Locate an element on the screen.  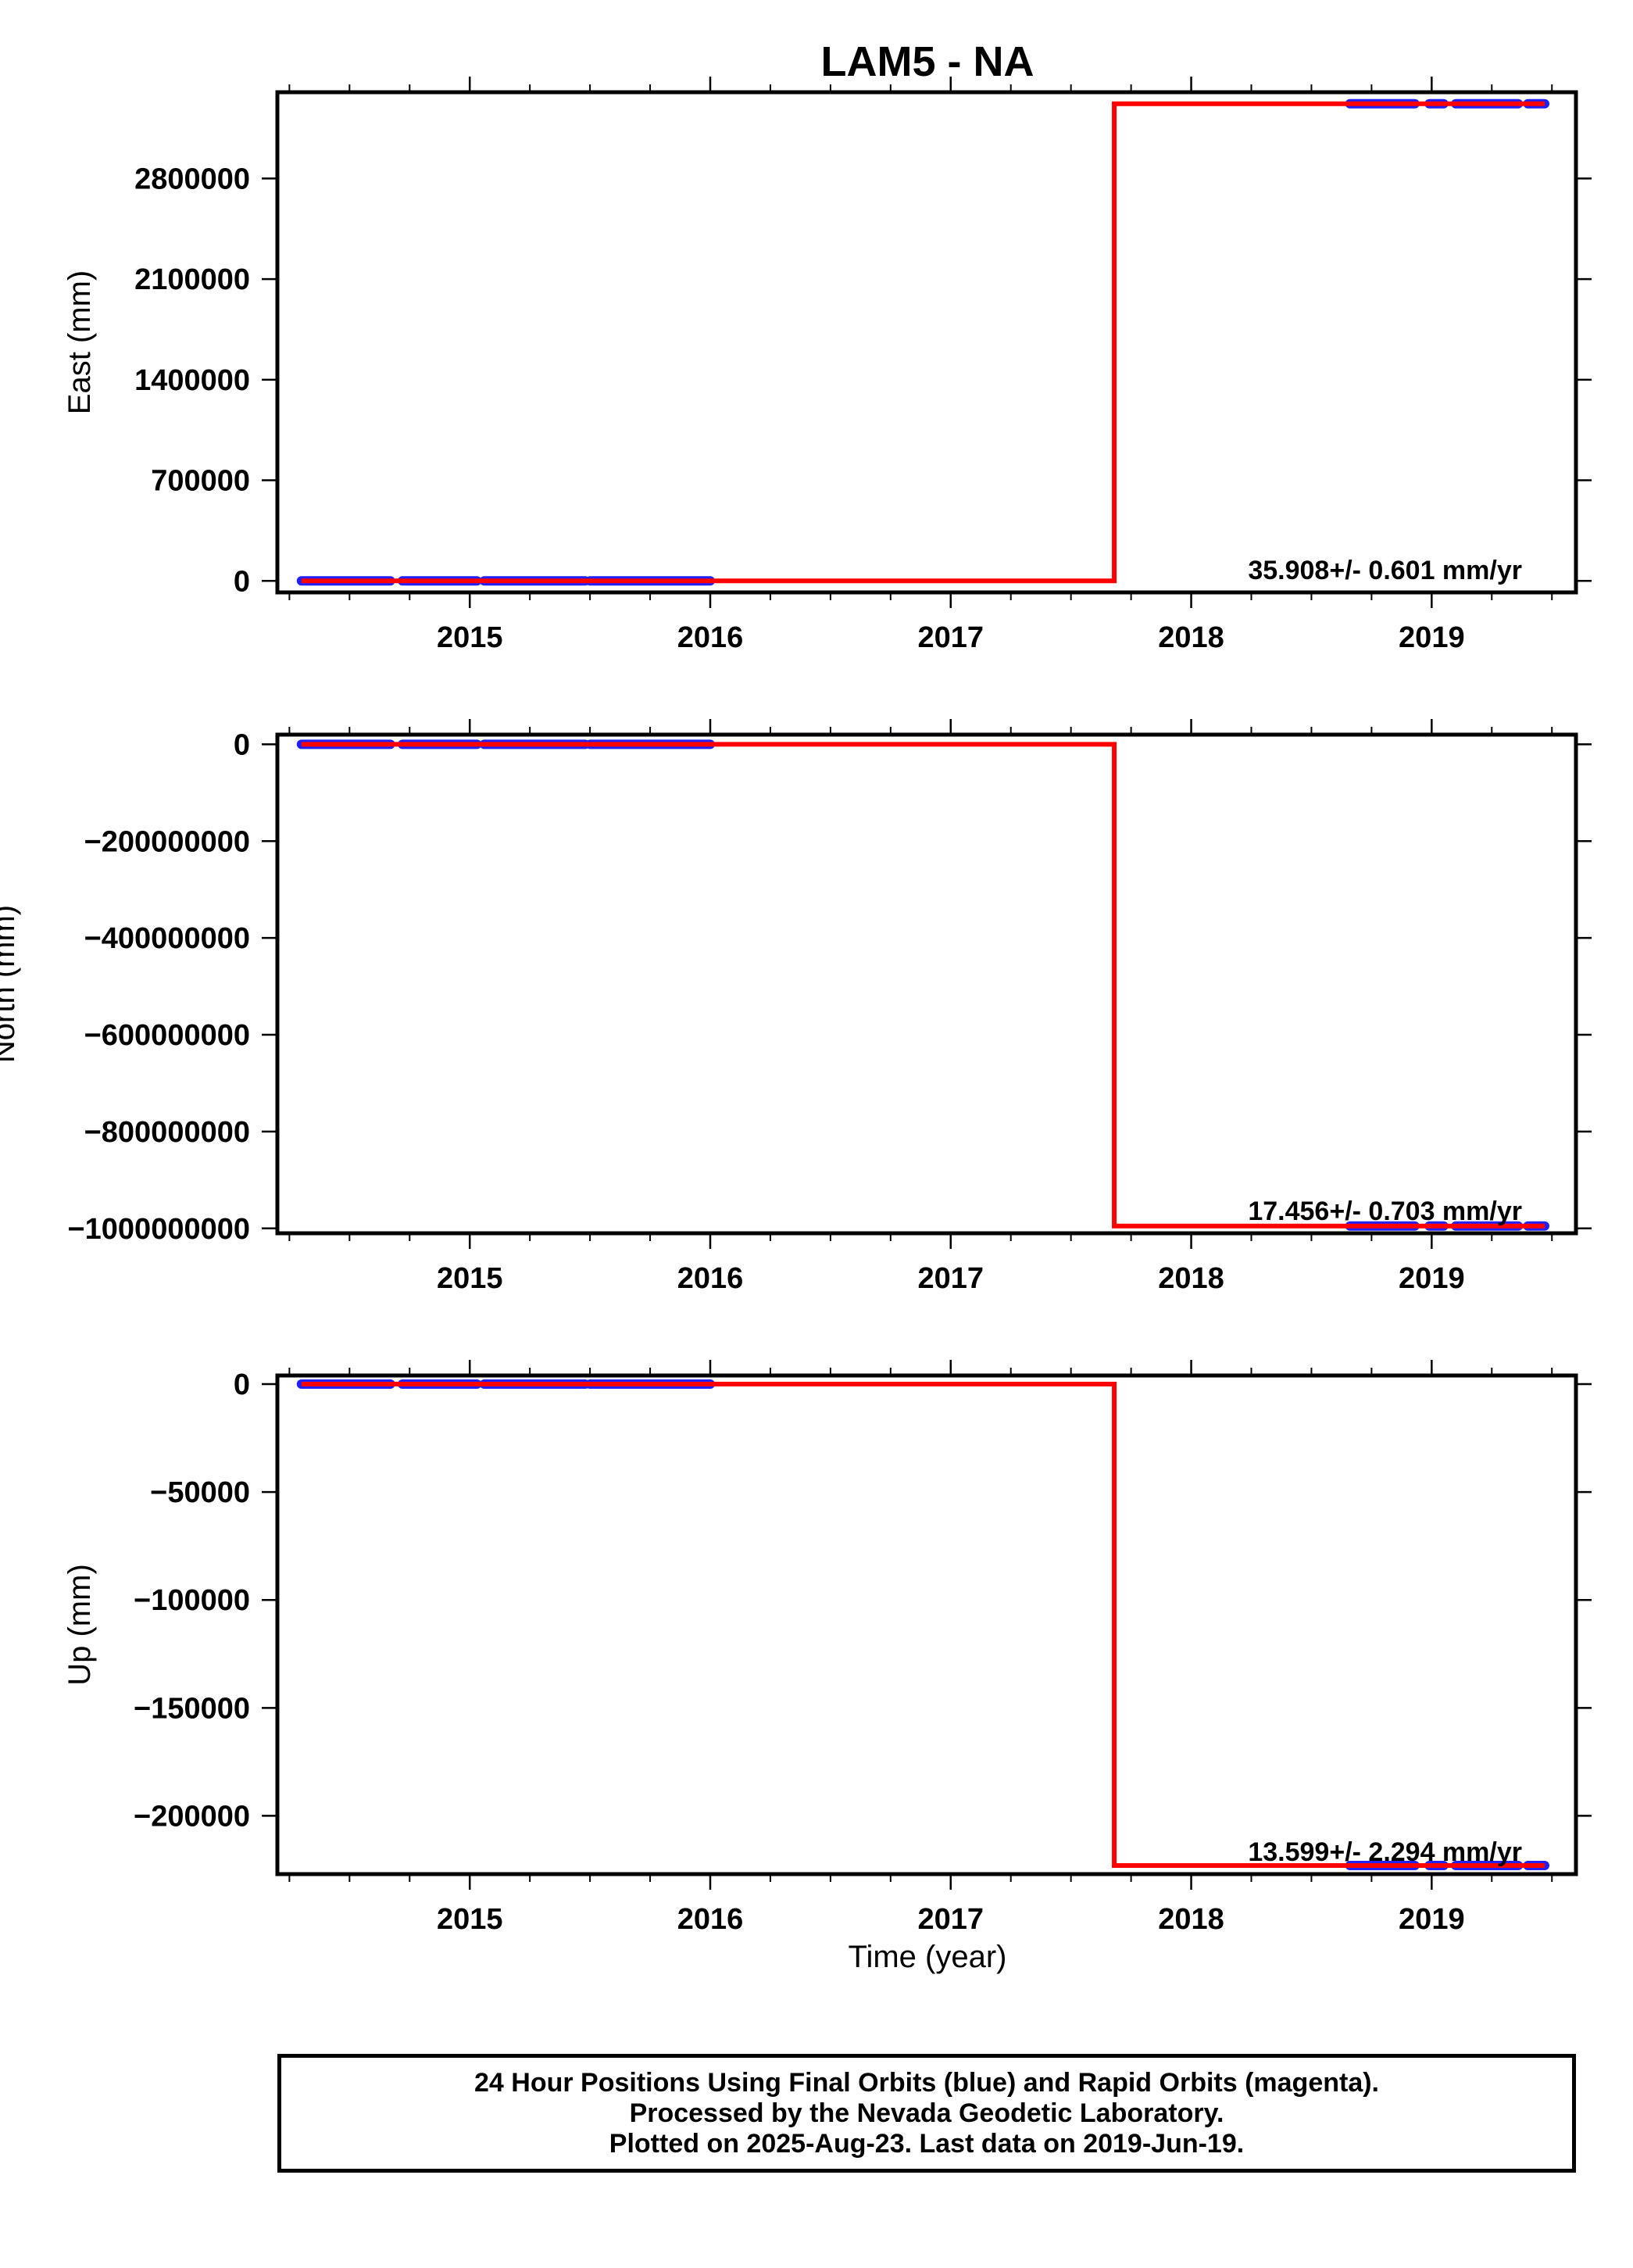
chart-title: LAM5 - NA is located at coordinates (927, 62).